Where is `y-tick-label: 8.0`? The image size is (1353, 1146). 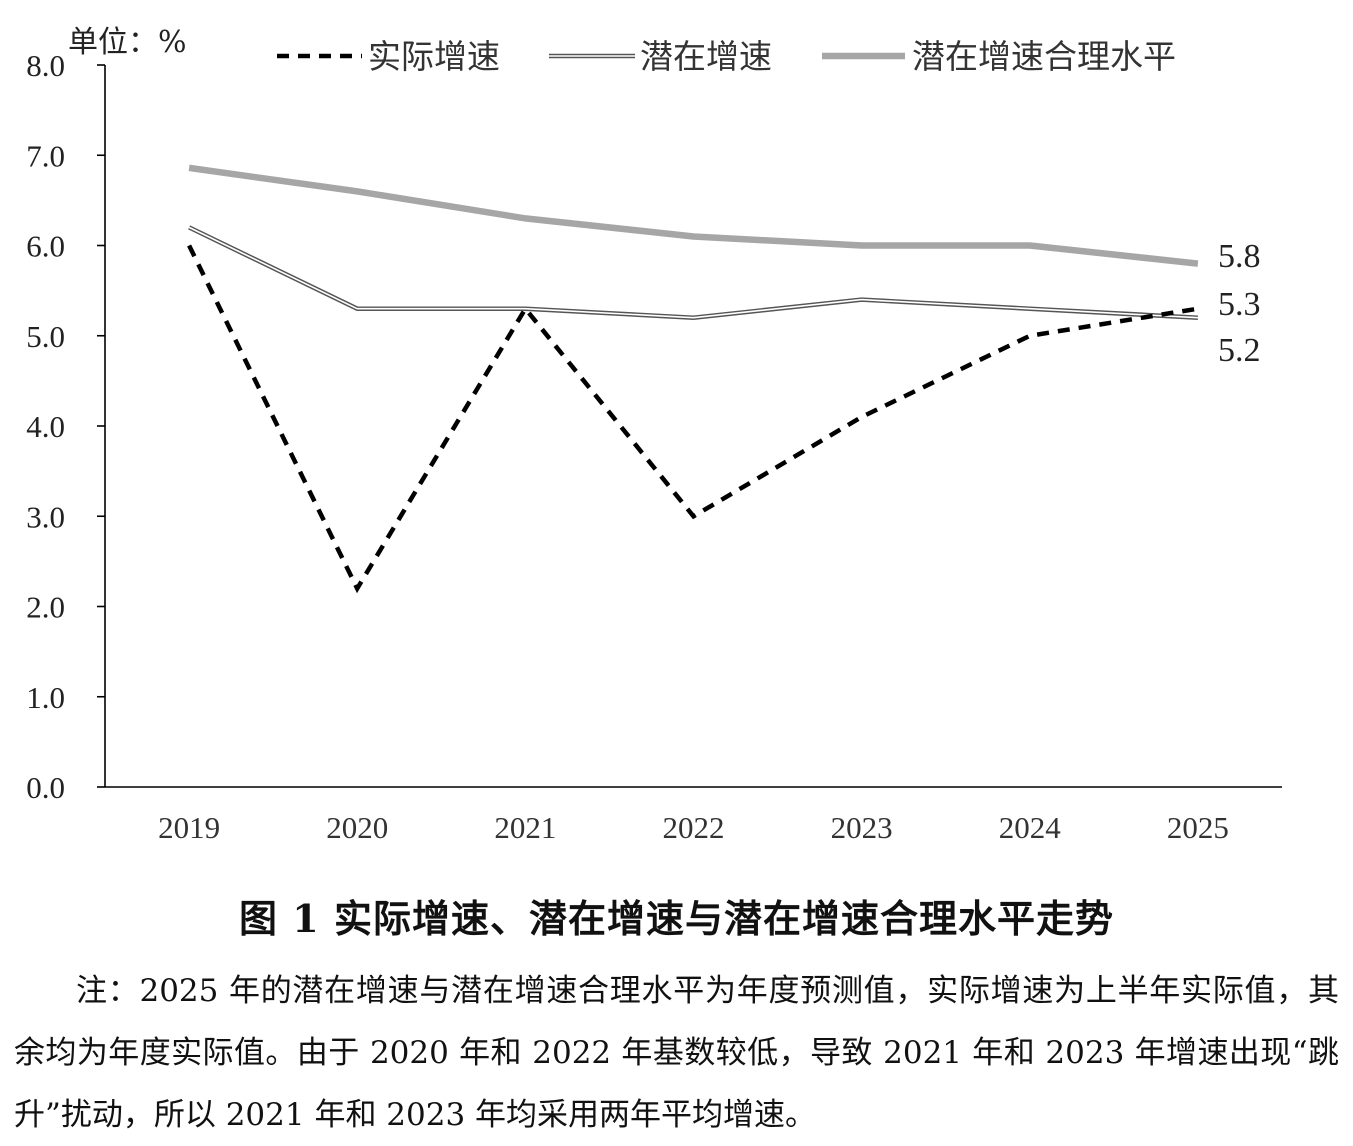
y-tick-label: 8.0 is located at coordinates (45, 65).